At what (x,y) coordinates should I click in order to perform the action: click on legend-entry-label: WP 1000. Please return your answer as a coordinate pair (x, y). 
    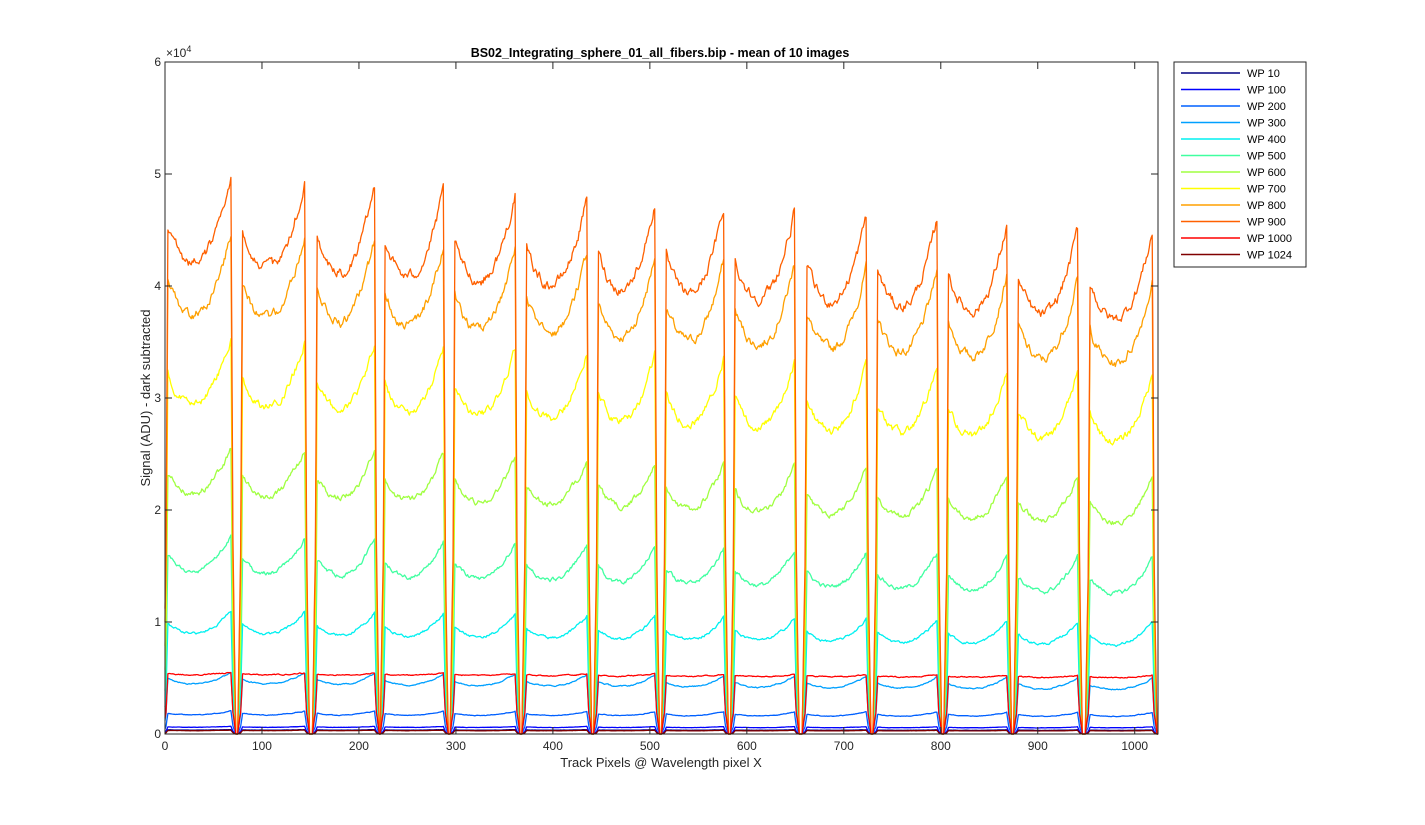
    Looking at the image, I should click on (1269, 239).